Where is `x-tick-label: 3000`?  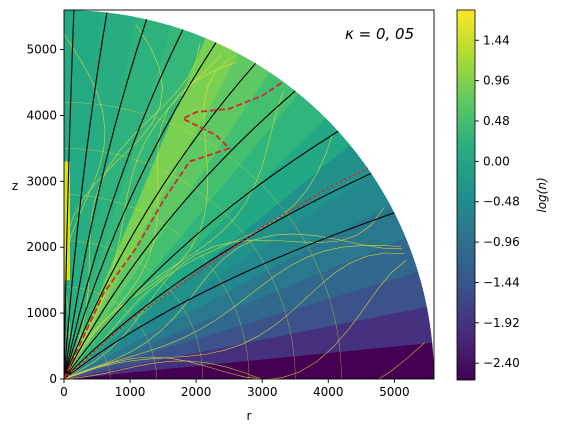
x-tick-label: 3000 is located at coordinates (262, 392).